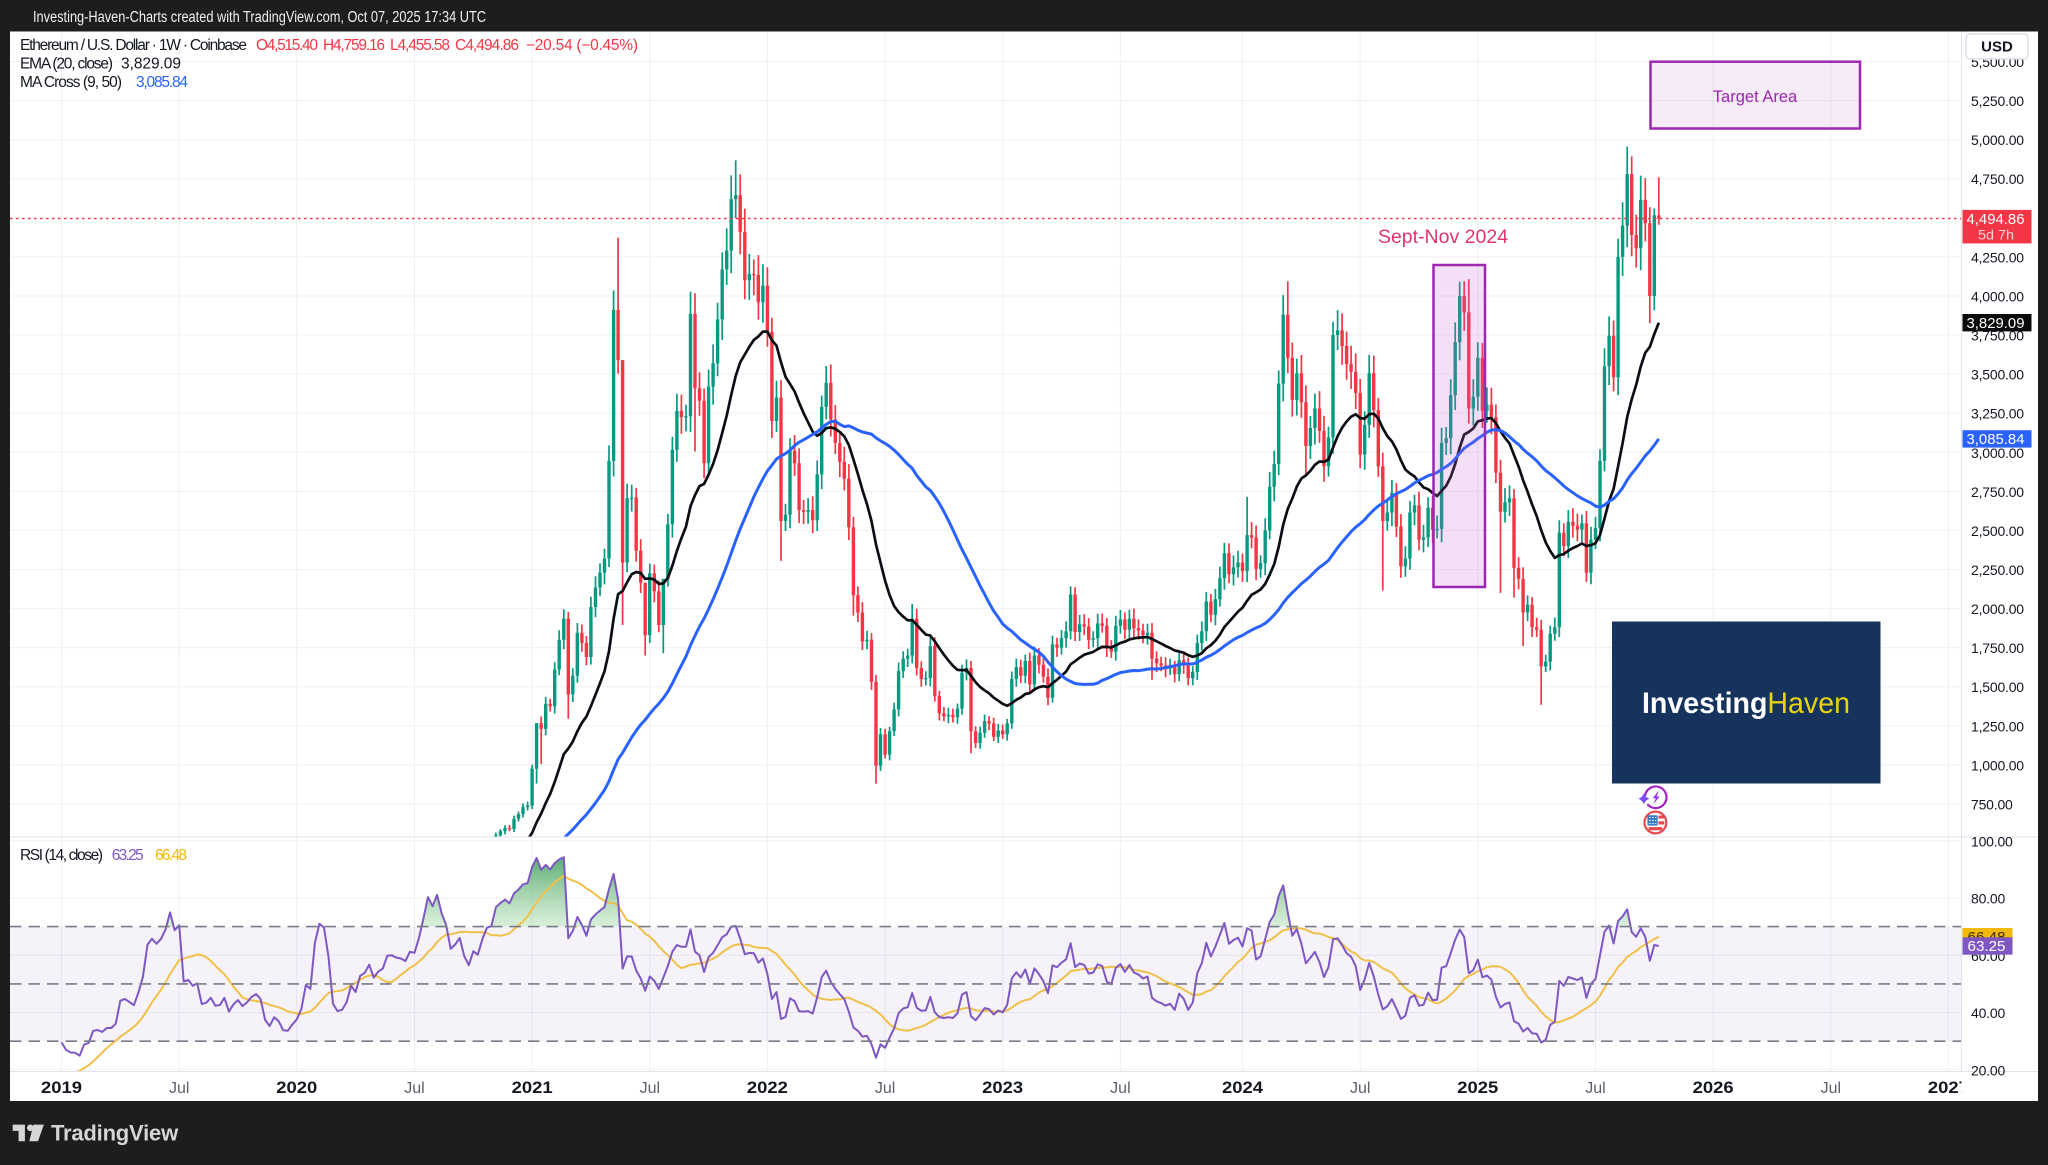  What do you see at coordinates (71, 82) in the screenshot?
I see `svg-text: MA Cross (9, 50)` at bounding box center [71, 82].